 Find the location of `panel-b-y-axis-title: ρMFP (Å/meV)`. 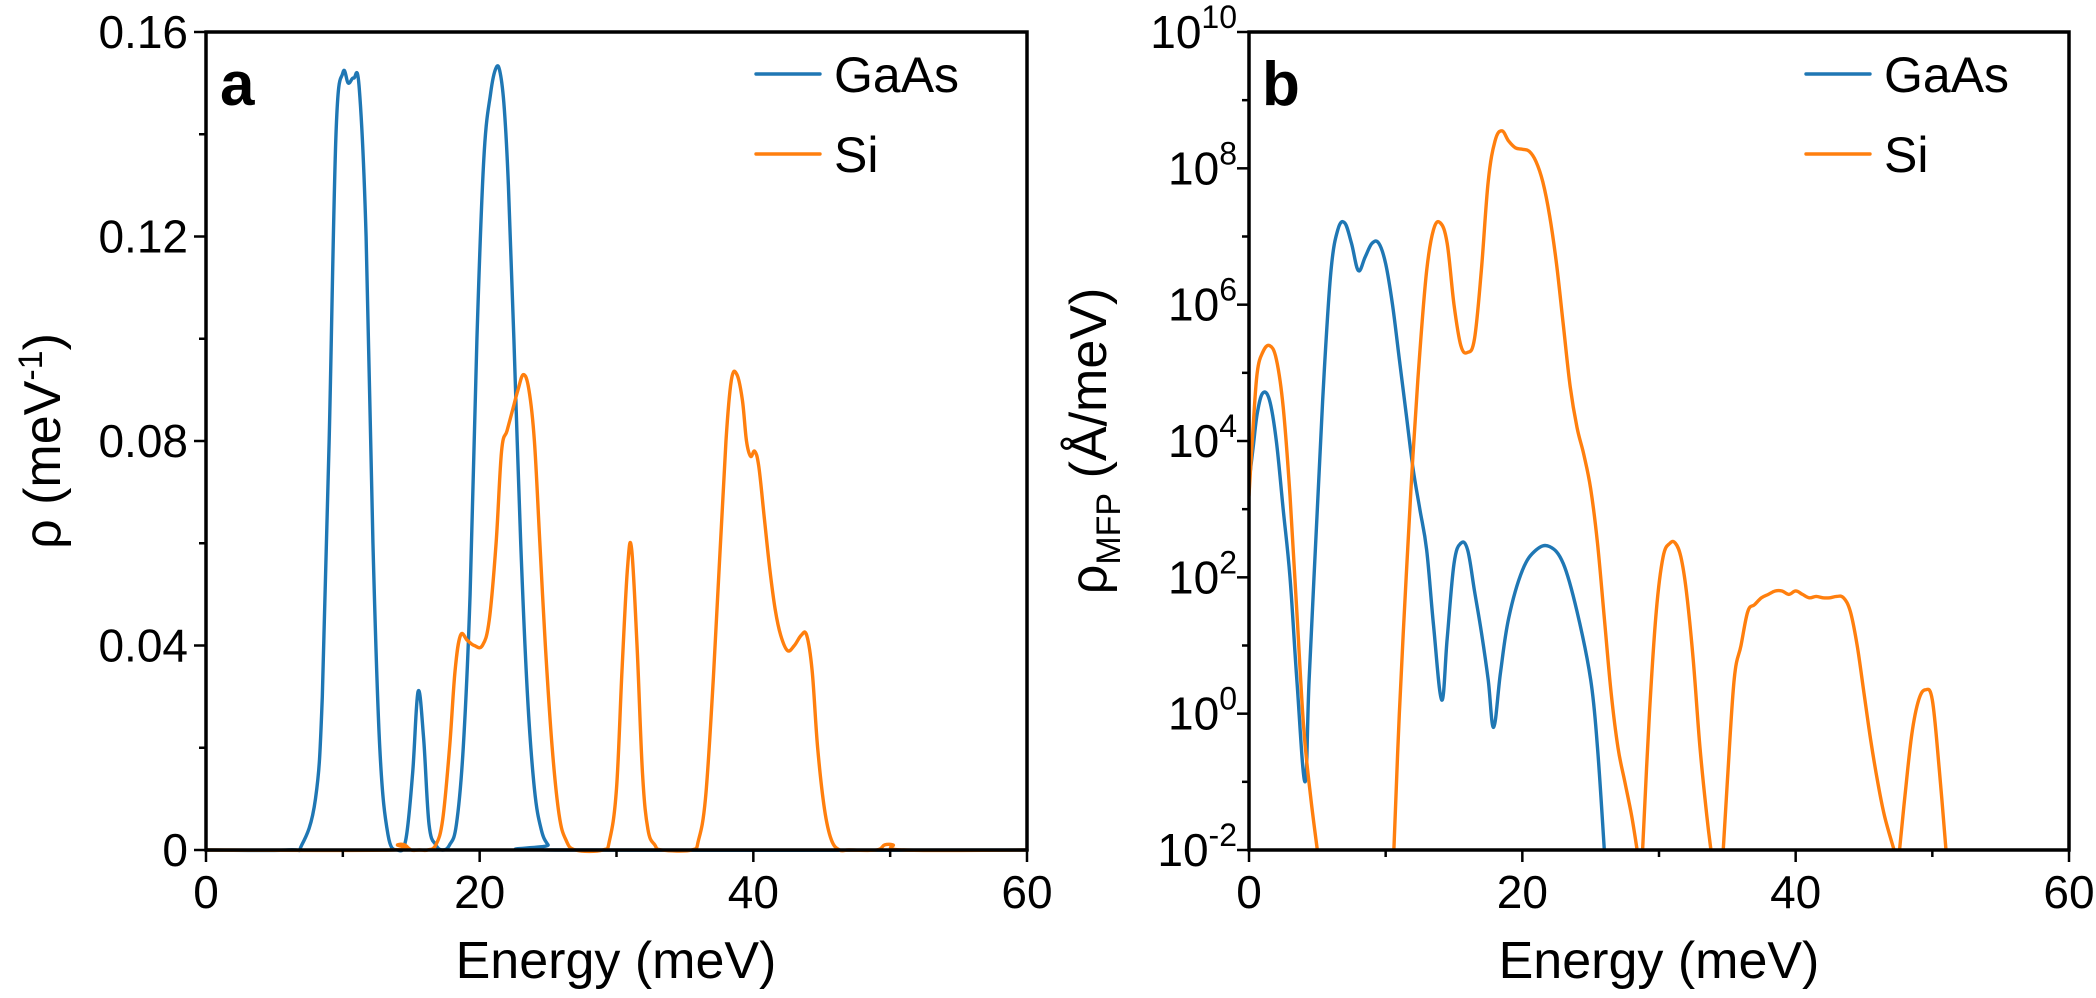

panel-b-y-axis-title: ρMFP (Å/meV) is located at coordinates (1094, 441).